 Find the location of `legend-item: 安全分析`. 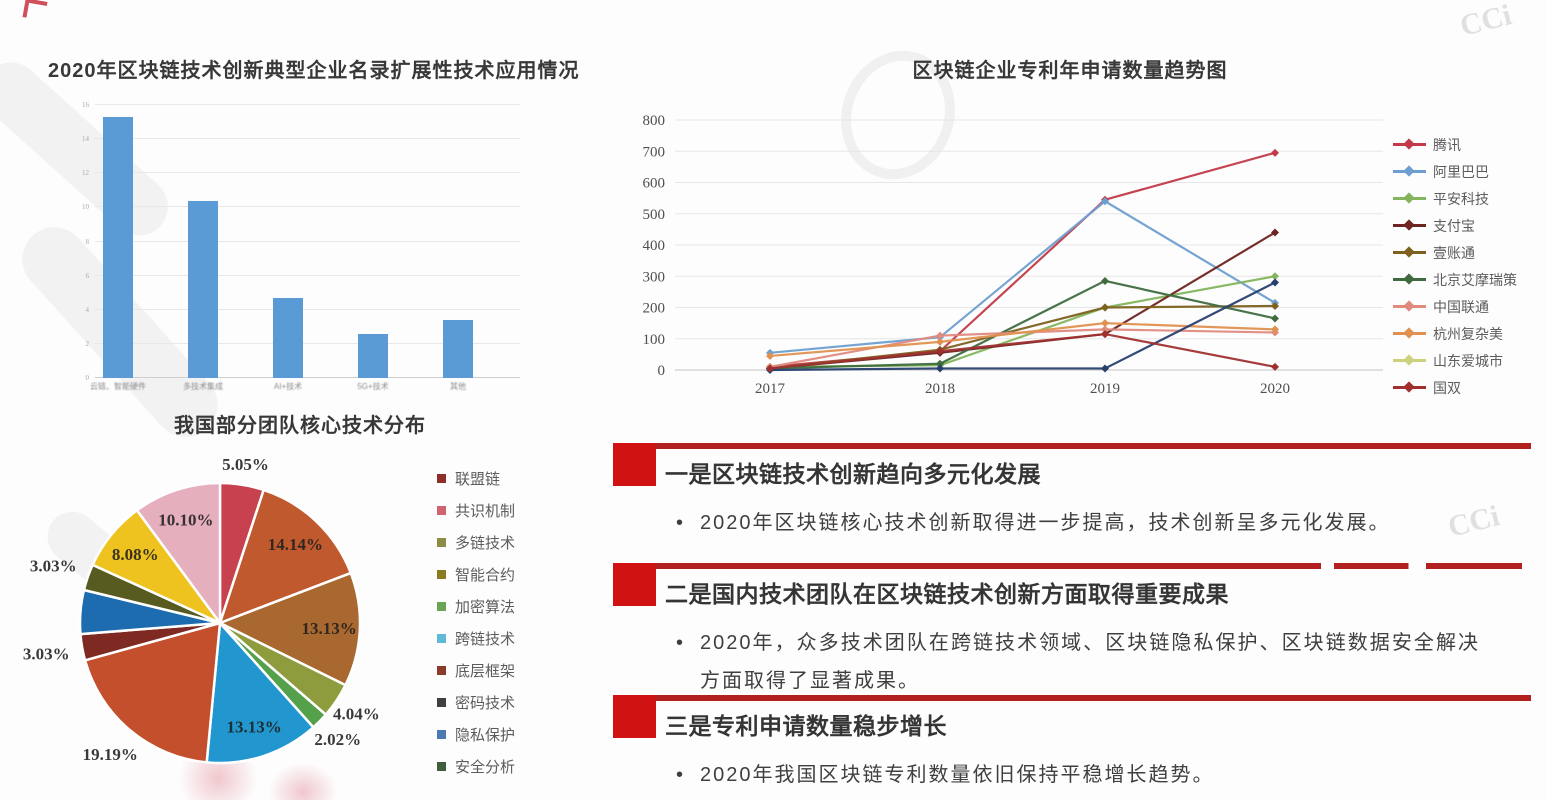

legend-item: 安全分析 is located at coordinates (476, 766).